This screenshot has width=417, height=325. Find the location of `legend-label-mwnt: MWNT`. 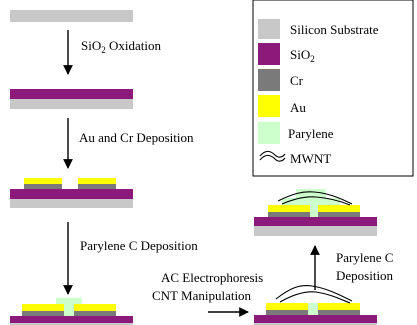

legend-label-mwnt: MWNT is located at coordinates (310, 158).